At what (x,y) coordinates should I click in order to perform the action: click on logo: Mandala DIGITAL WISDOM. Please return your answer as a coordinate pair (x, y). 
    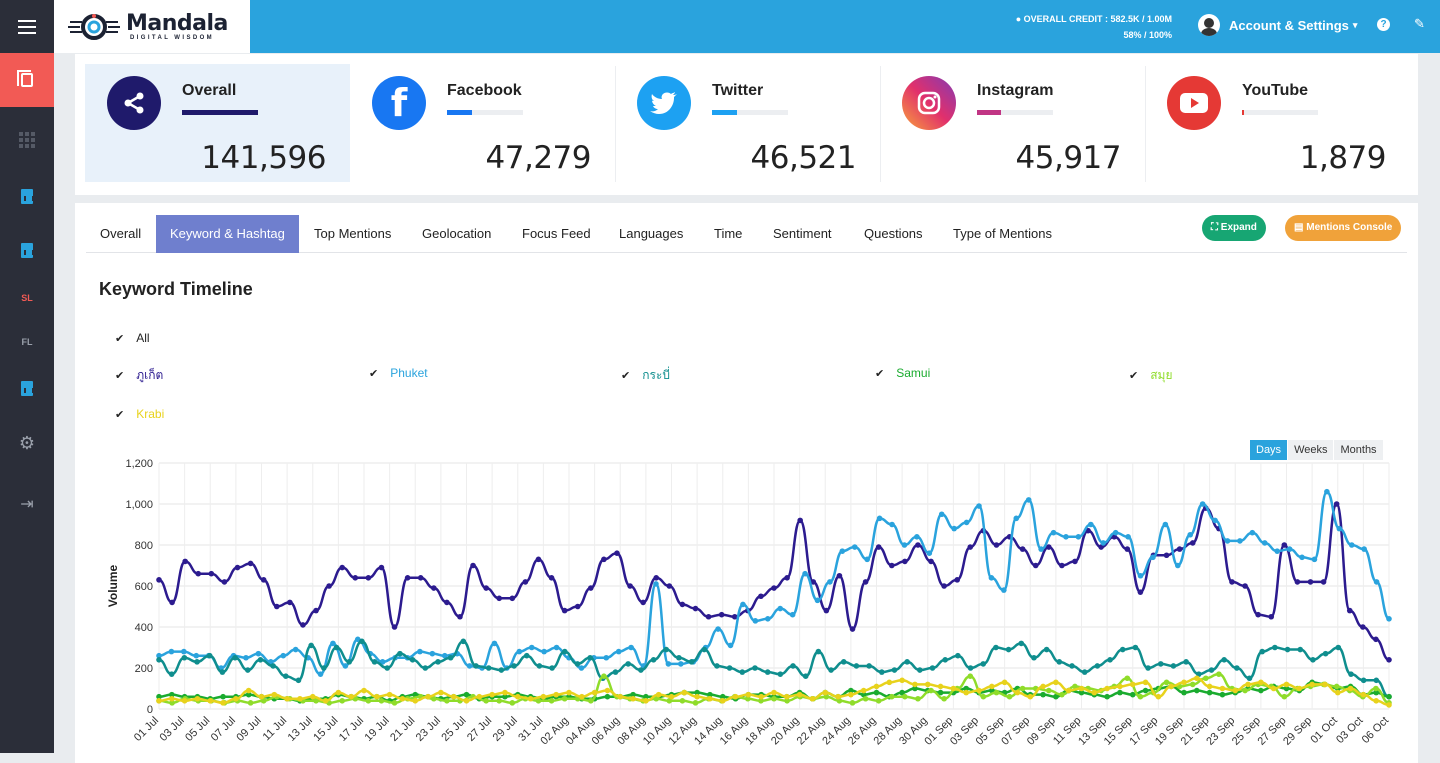
    Looking at the image, I should click on (152, 26).